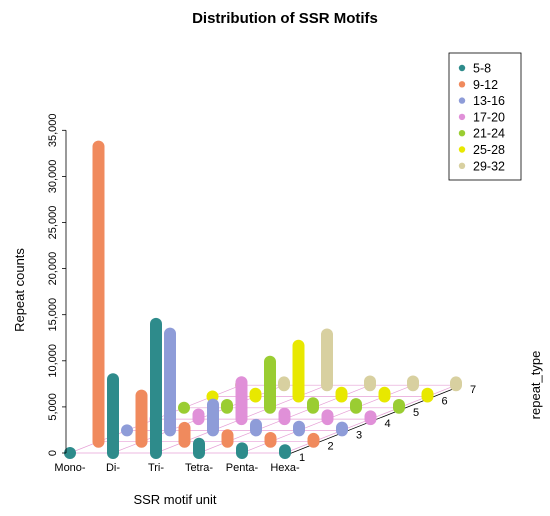 Image resolution: width=550 pixels, height=516 pixels. What do you see at coordinates (199, 468) in the screenshot?
I see `x-tick-label: Tetra-` at bounding box center [199, 468].